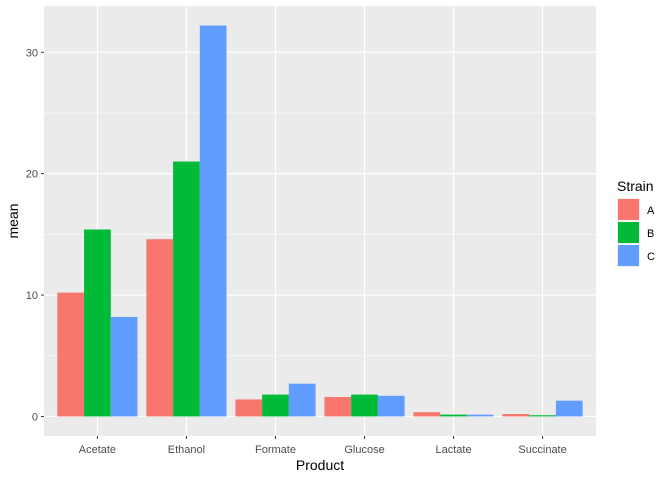 The width and height of the screenshot is (672, 480). Describe the element at coordinates (35, 235) in the screenshot. I see `y-axis: 0 10 20 30` at that location.